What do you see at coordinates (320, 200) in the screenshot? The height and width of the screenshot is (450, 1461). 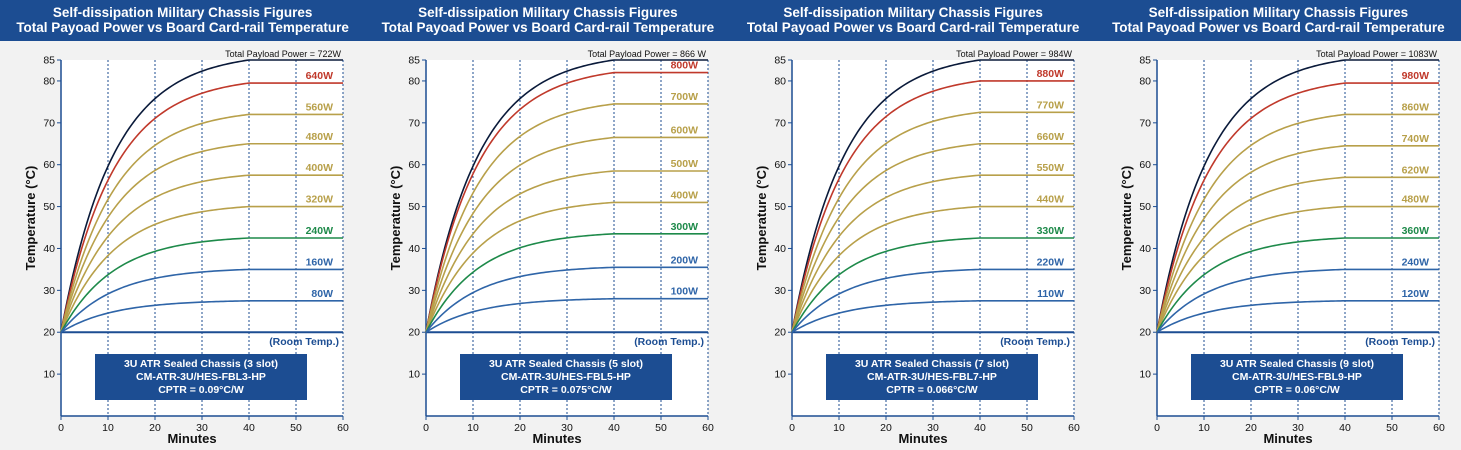 I see `series-label: 320W` at bounding box center [320, 200].